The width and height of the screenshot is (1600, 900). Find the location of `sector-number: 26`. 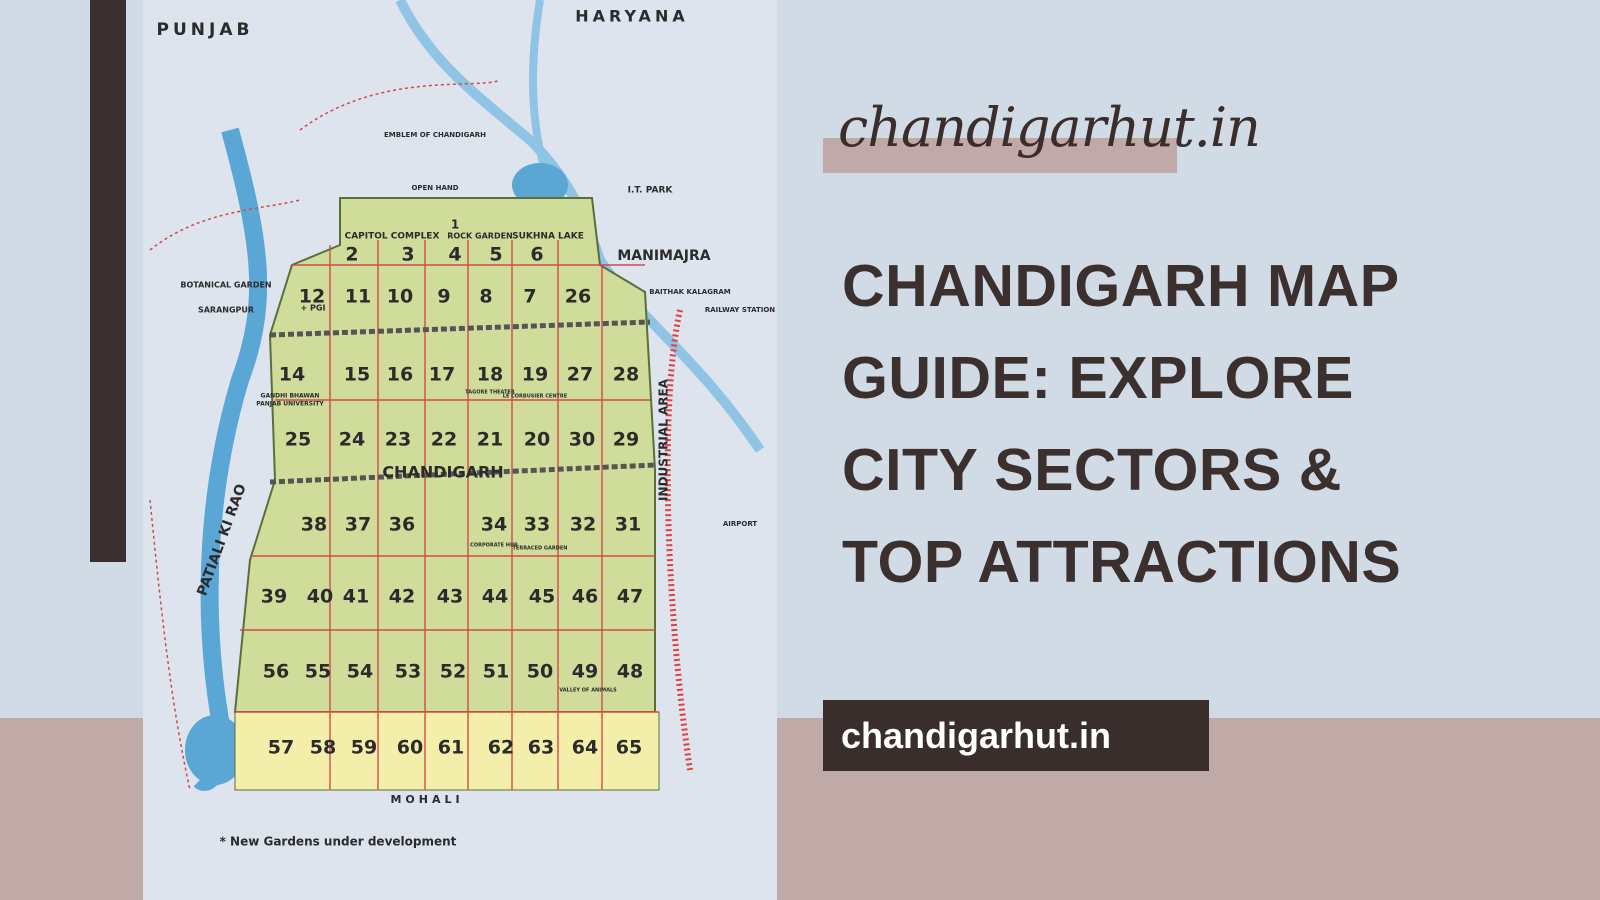

sector-number: 26 is located at coordinates (578, 297).